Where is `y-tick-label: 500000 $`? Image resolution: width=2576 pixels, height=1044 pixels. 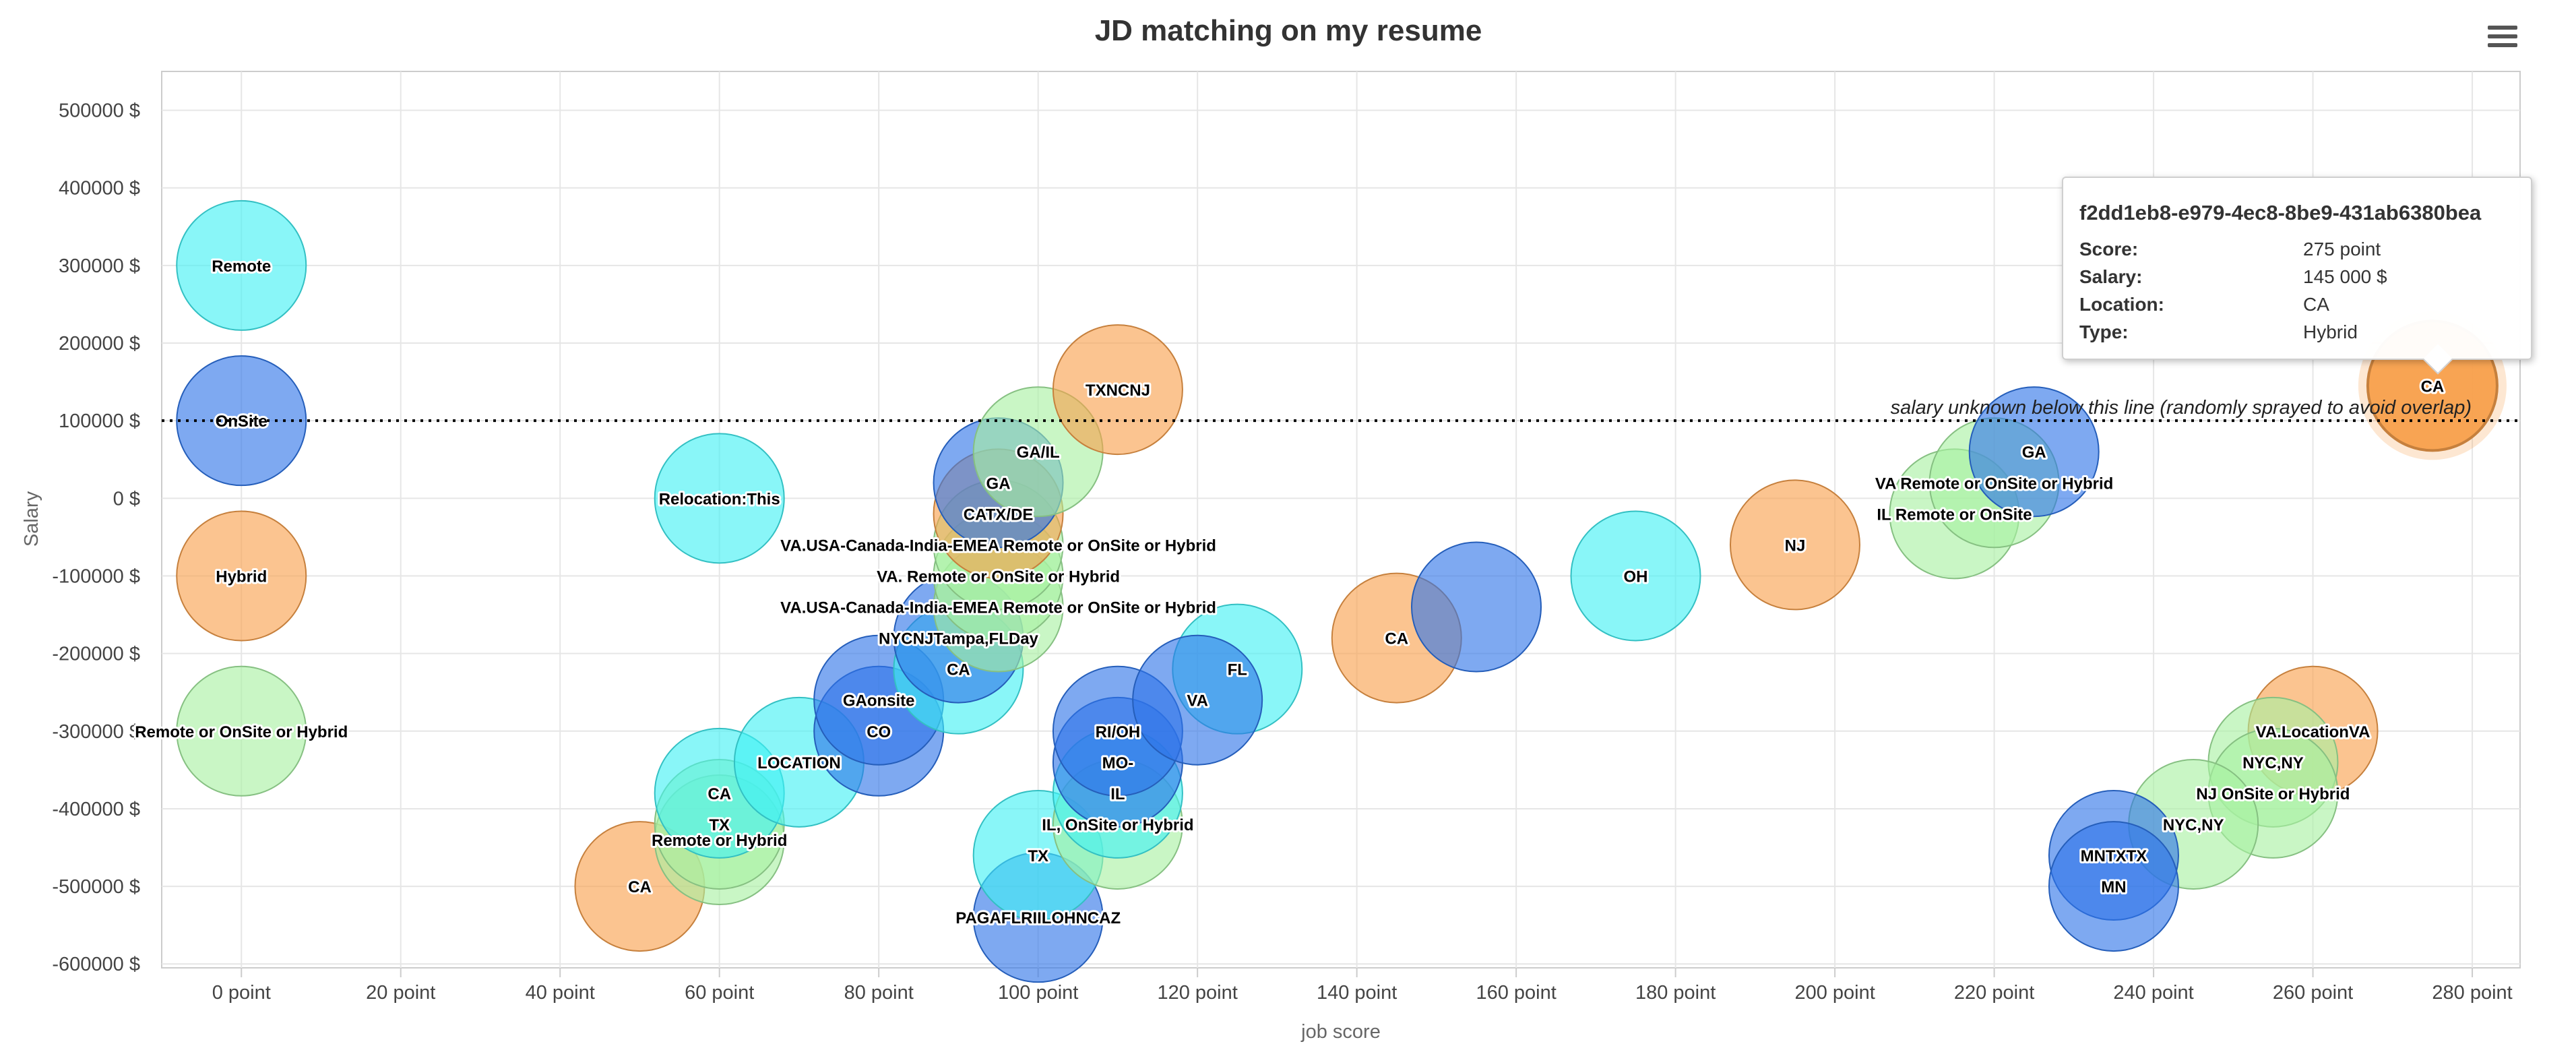
y-tick-label: 500000 $ is located at coordinates (99, 111).